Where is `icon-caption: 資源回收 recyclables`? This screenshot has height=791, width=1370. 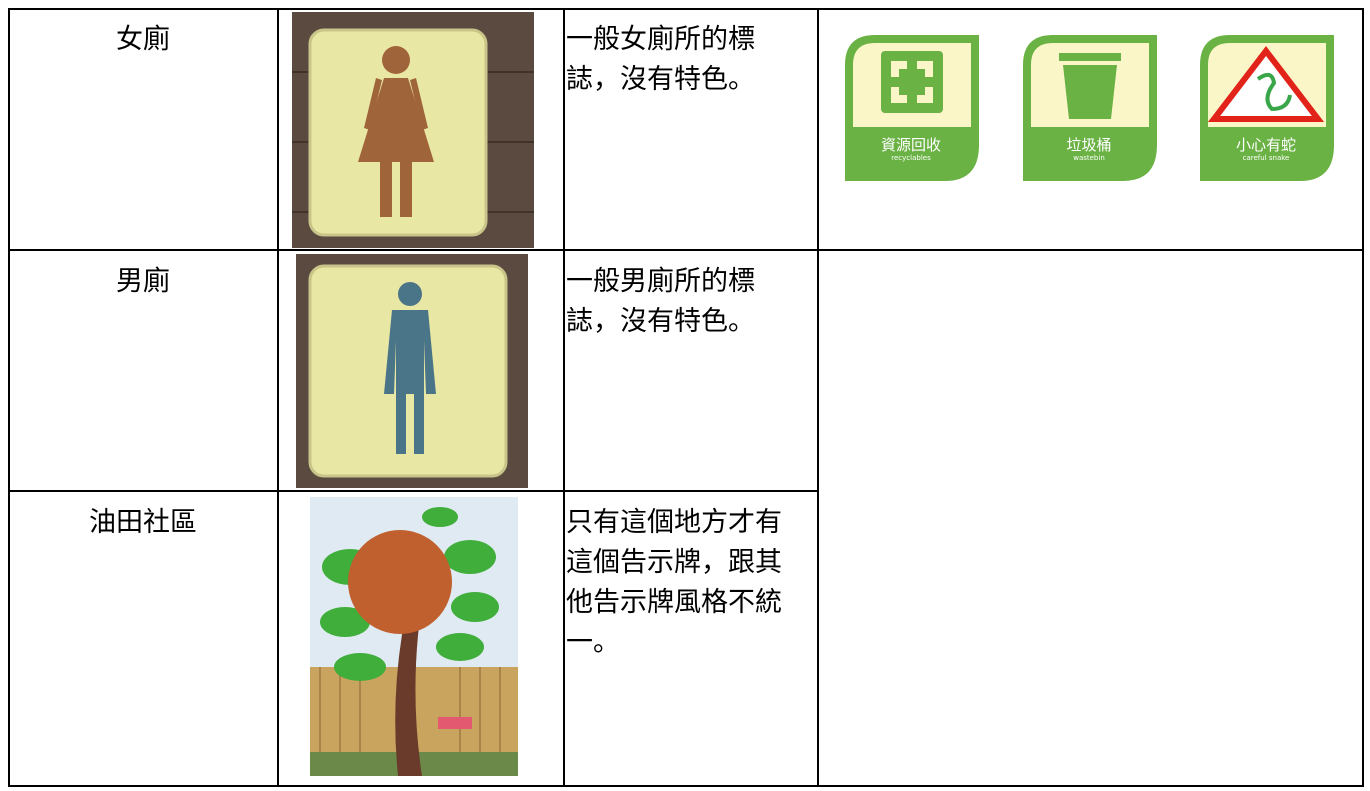
icon-caption: 資源回收 recyclables is located at coordinates (911, 150).